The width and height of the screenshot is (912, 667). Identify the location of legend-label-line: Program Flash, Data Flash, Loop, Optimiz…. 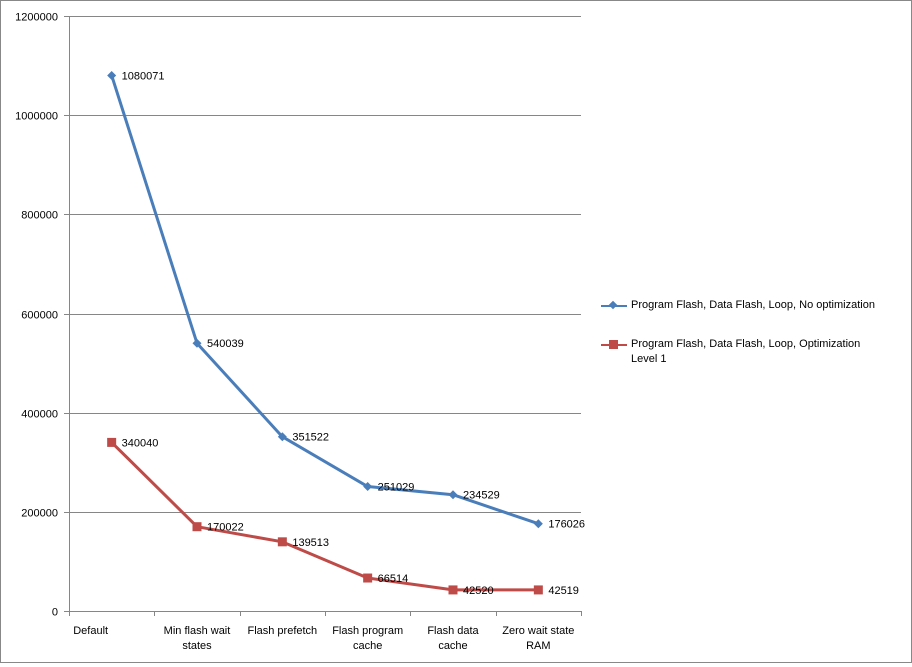
(746, 344).